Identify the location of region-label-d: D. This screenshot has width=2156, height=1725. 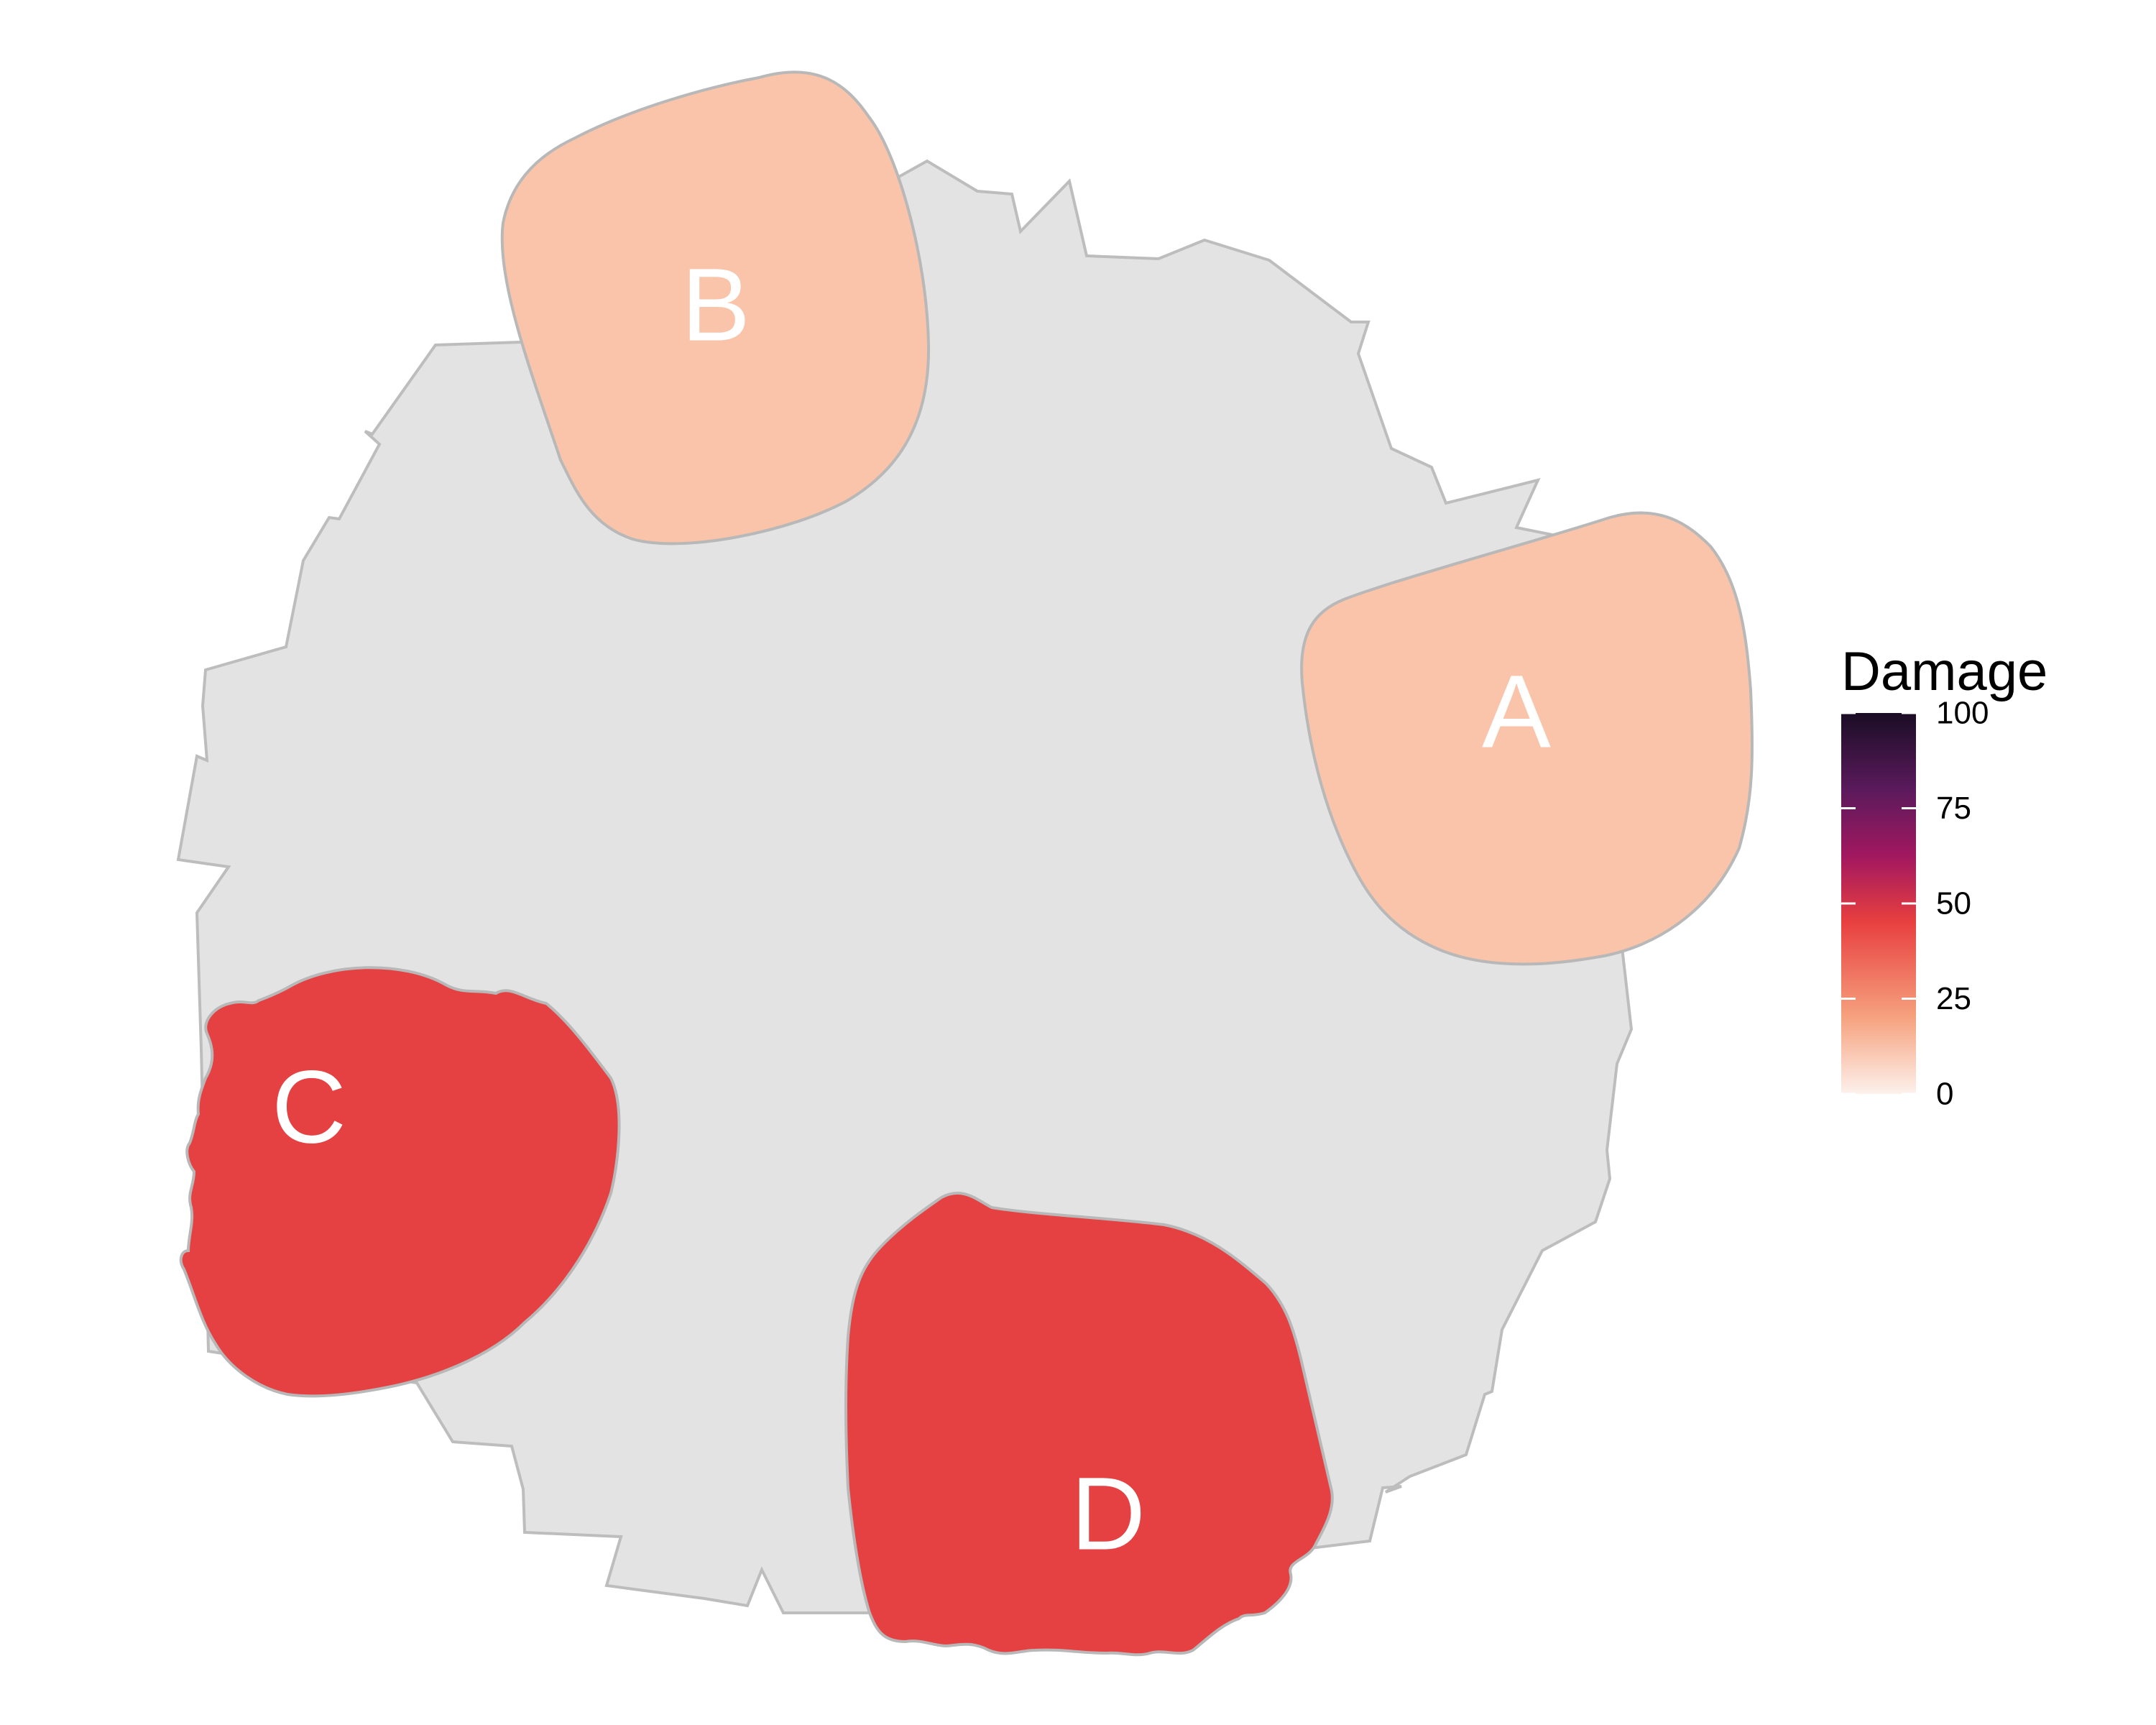
(1108, 1514).